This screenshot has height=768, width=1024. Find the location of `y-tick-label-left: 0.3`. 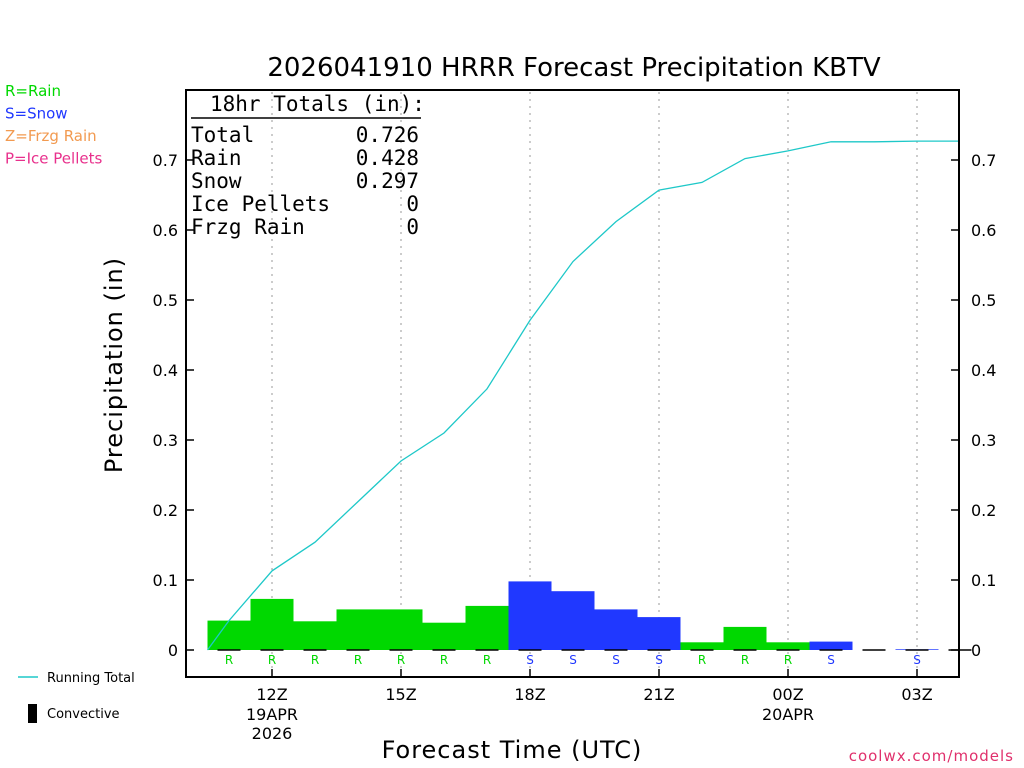

y-tick-label-left: 0.3 is located at coordinates (165, 440).